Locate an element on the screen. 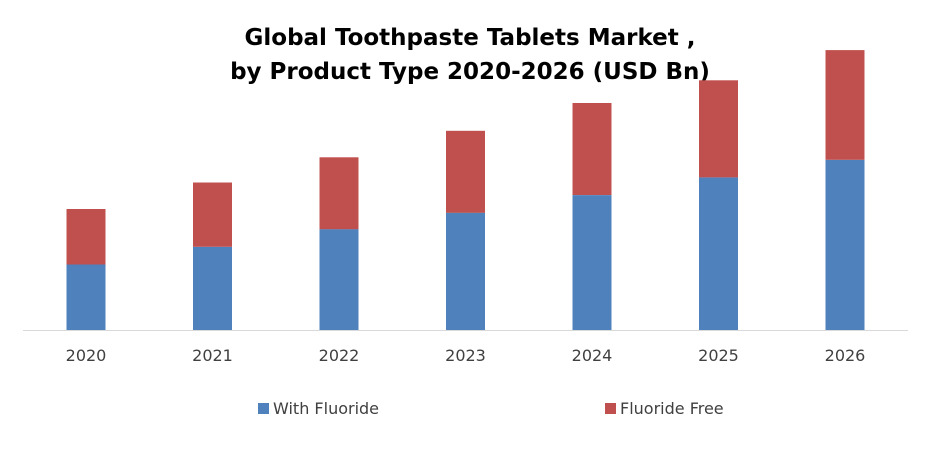 This screenshot has height=459, width=941. x-tick-label-2023: 2023 is located at coordinates (465, 355).